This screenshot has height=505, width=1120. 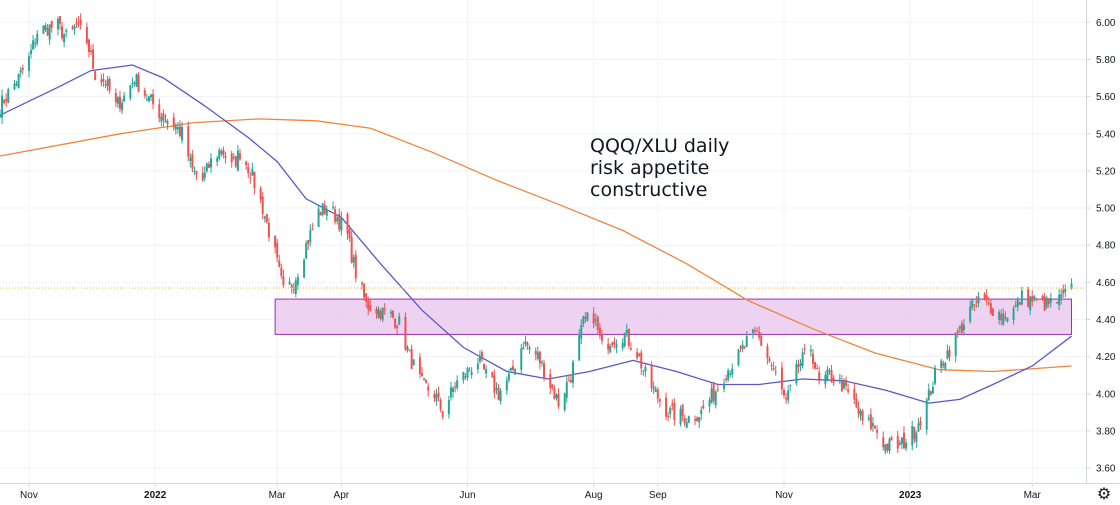 I want to click on y-tick-label: 4.40, so click(x=1106, y=320).